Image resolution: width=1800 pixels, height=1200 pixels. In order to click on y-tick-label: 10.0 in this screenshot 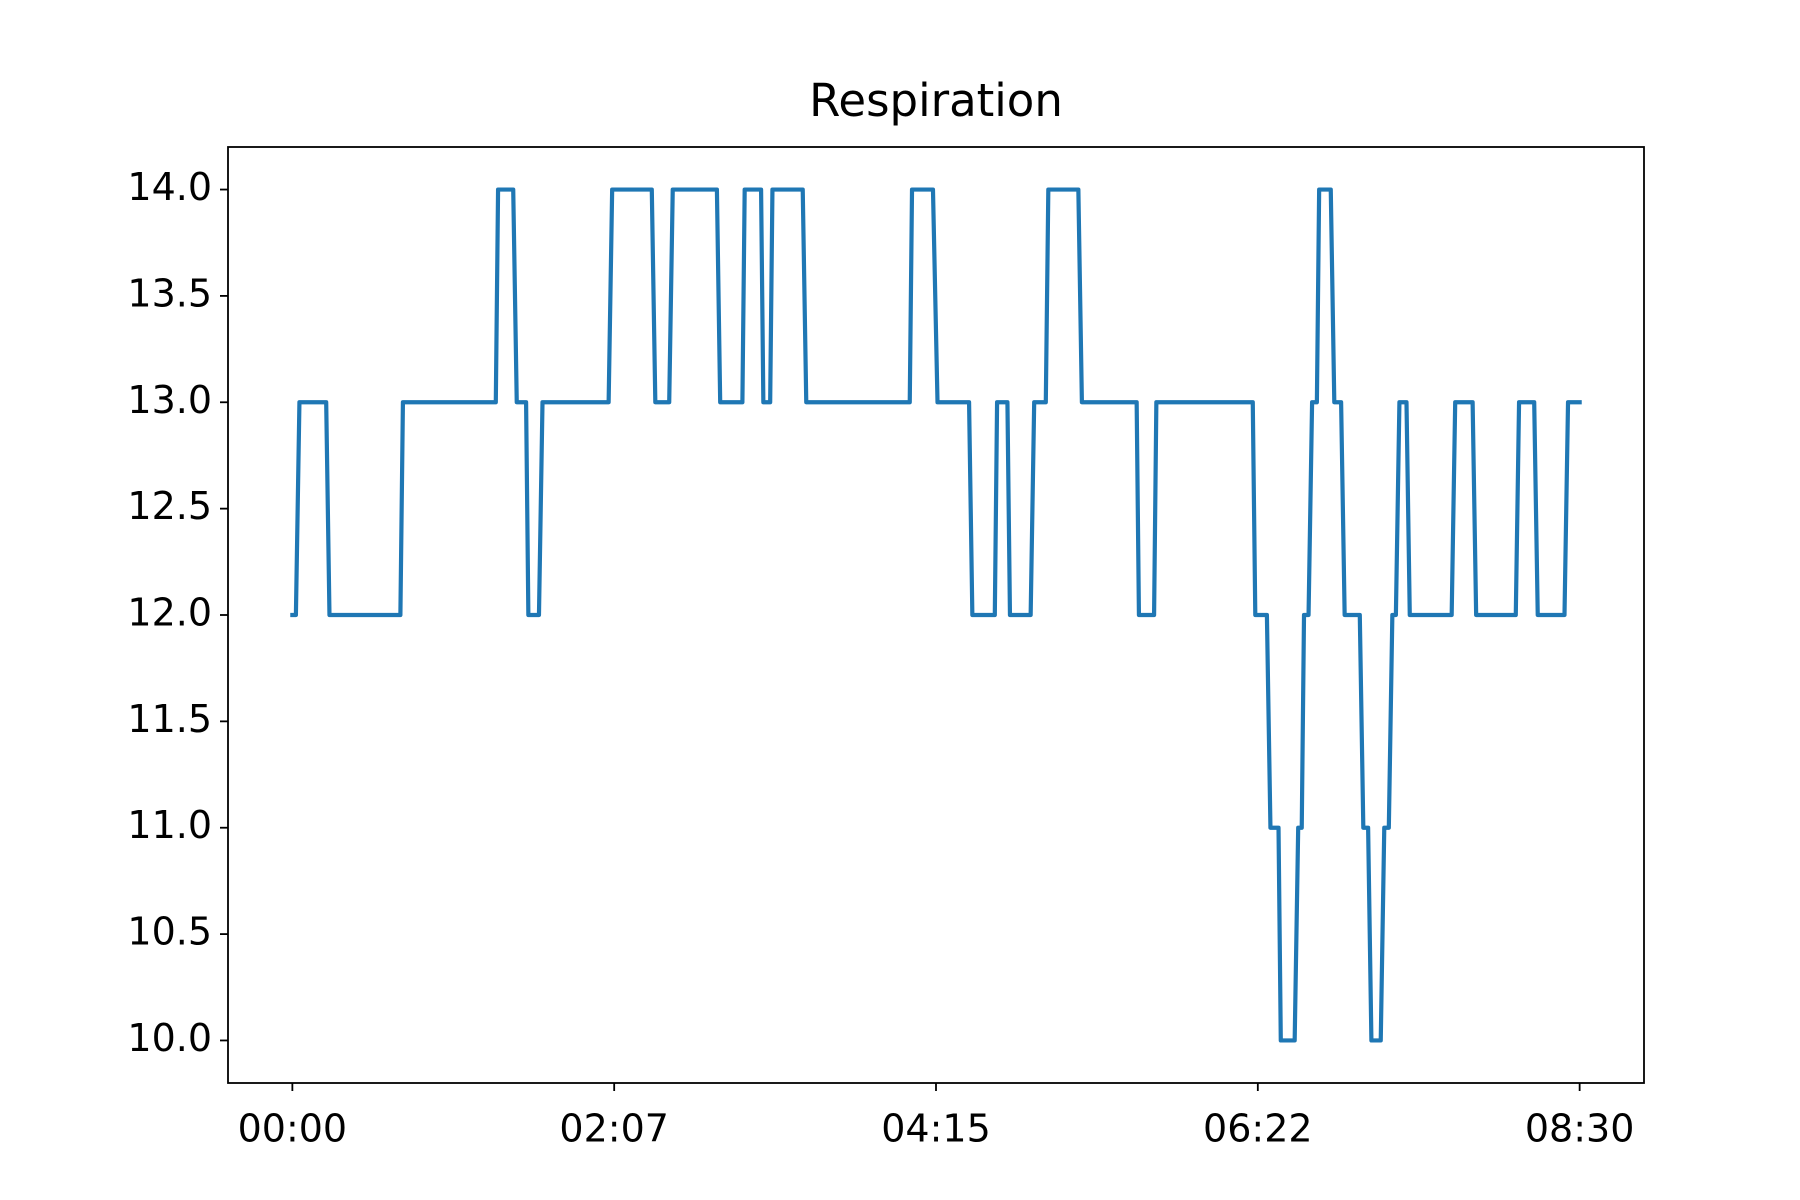, I will do `click(169, 1038)`.